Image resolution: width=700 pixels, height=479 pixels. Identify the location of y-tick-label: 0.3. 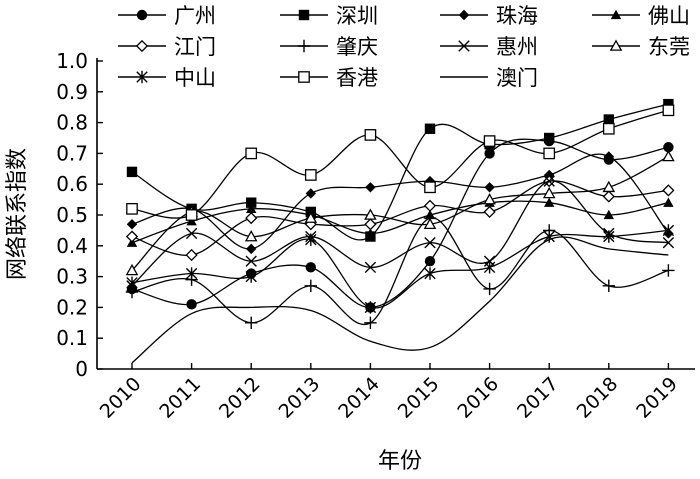
(72, 277).